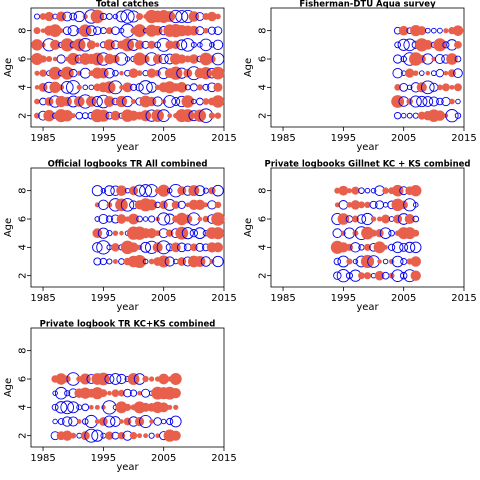 Image resolution: width=480 pixels, height=480 pixels. I want to click on x-tick-label: 2005, so click(403, 138).